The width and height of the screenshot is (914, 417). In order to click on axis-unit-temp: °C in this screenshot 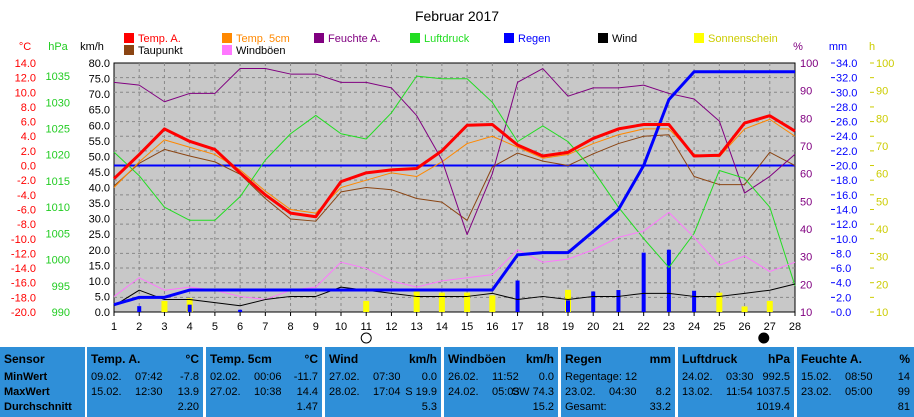, I will do `click(25, 47)`.